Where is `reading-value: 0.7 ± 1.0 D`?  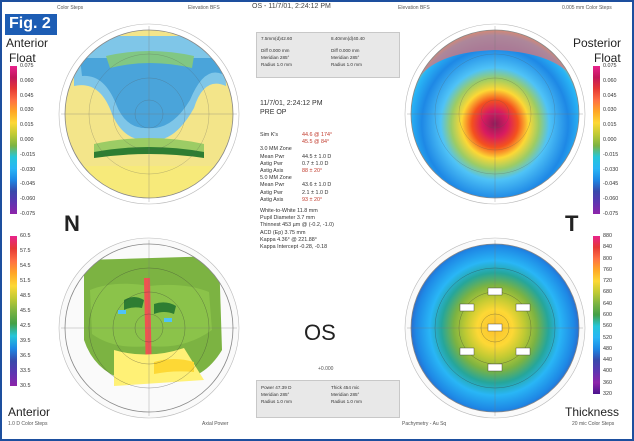 reading-value: 0.7 ± 1.0 D is located at coordinates (315, 163).